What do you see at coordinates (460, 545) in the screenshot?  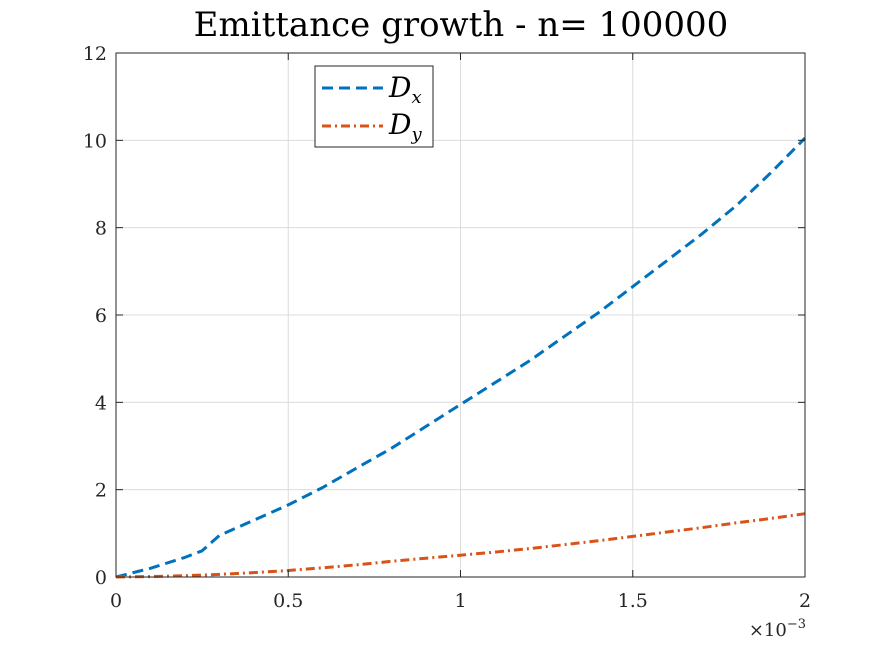 I see `series-line-dy` at bounding box center [460, 545].